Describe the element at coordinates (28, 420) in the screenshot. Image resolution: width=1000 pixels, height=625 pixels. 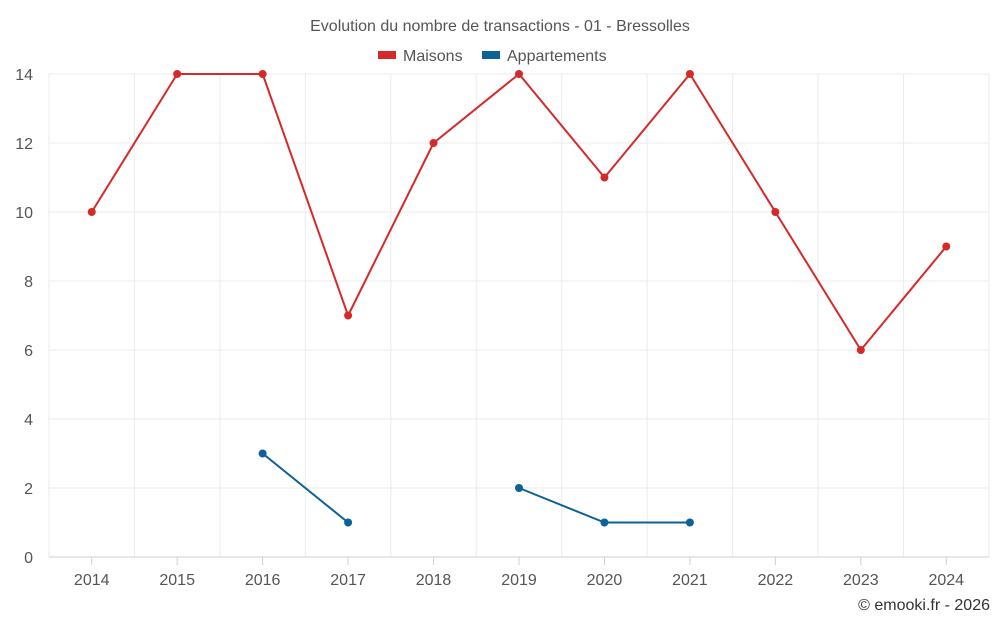
I see `y-tick-label: 4` at that location.